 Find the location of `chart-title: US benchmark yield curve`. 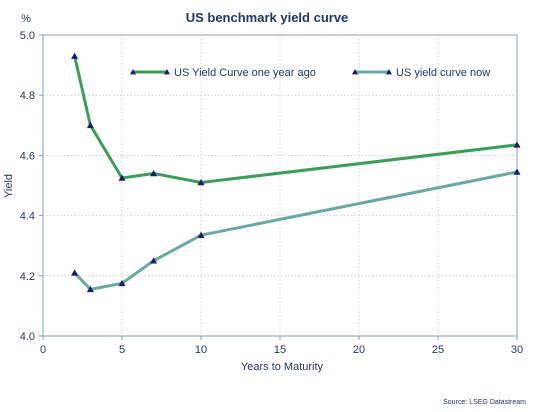

chart-title: US benchmark yield curve is located at coordinates (267, 17).